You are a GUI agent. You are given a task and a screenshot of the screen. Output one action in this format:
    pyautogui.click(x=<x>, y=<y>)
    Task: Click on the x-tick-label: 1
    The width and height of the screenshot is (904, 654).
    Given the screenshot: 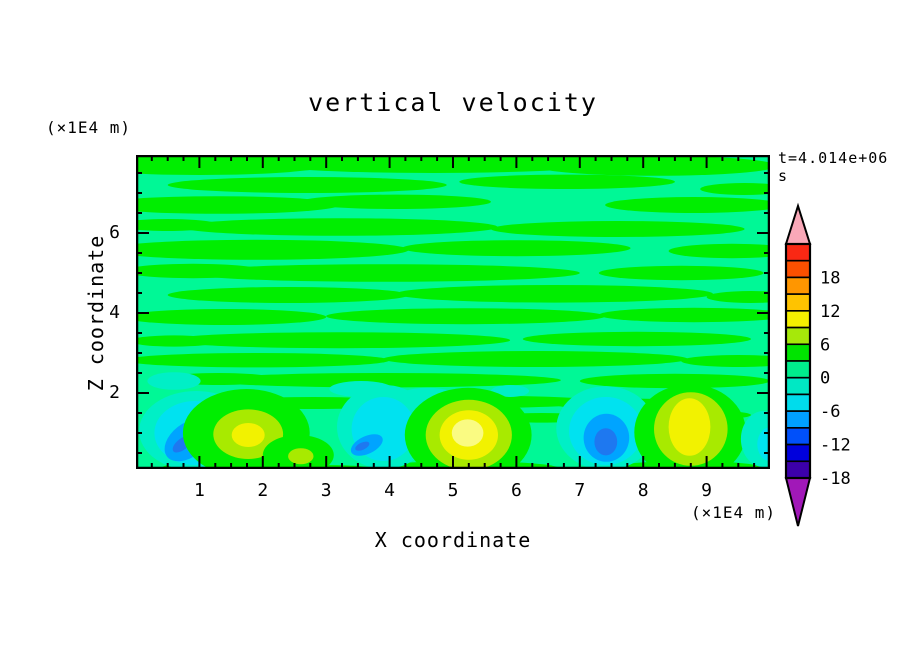 What is the action you would take?
    pyautogui.click(x=199, y=490)
    